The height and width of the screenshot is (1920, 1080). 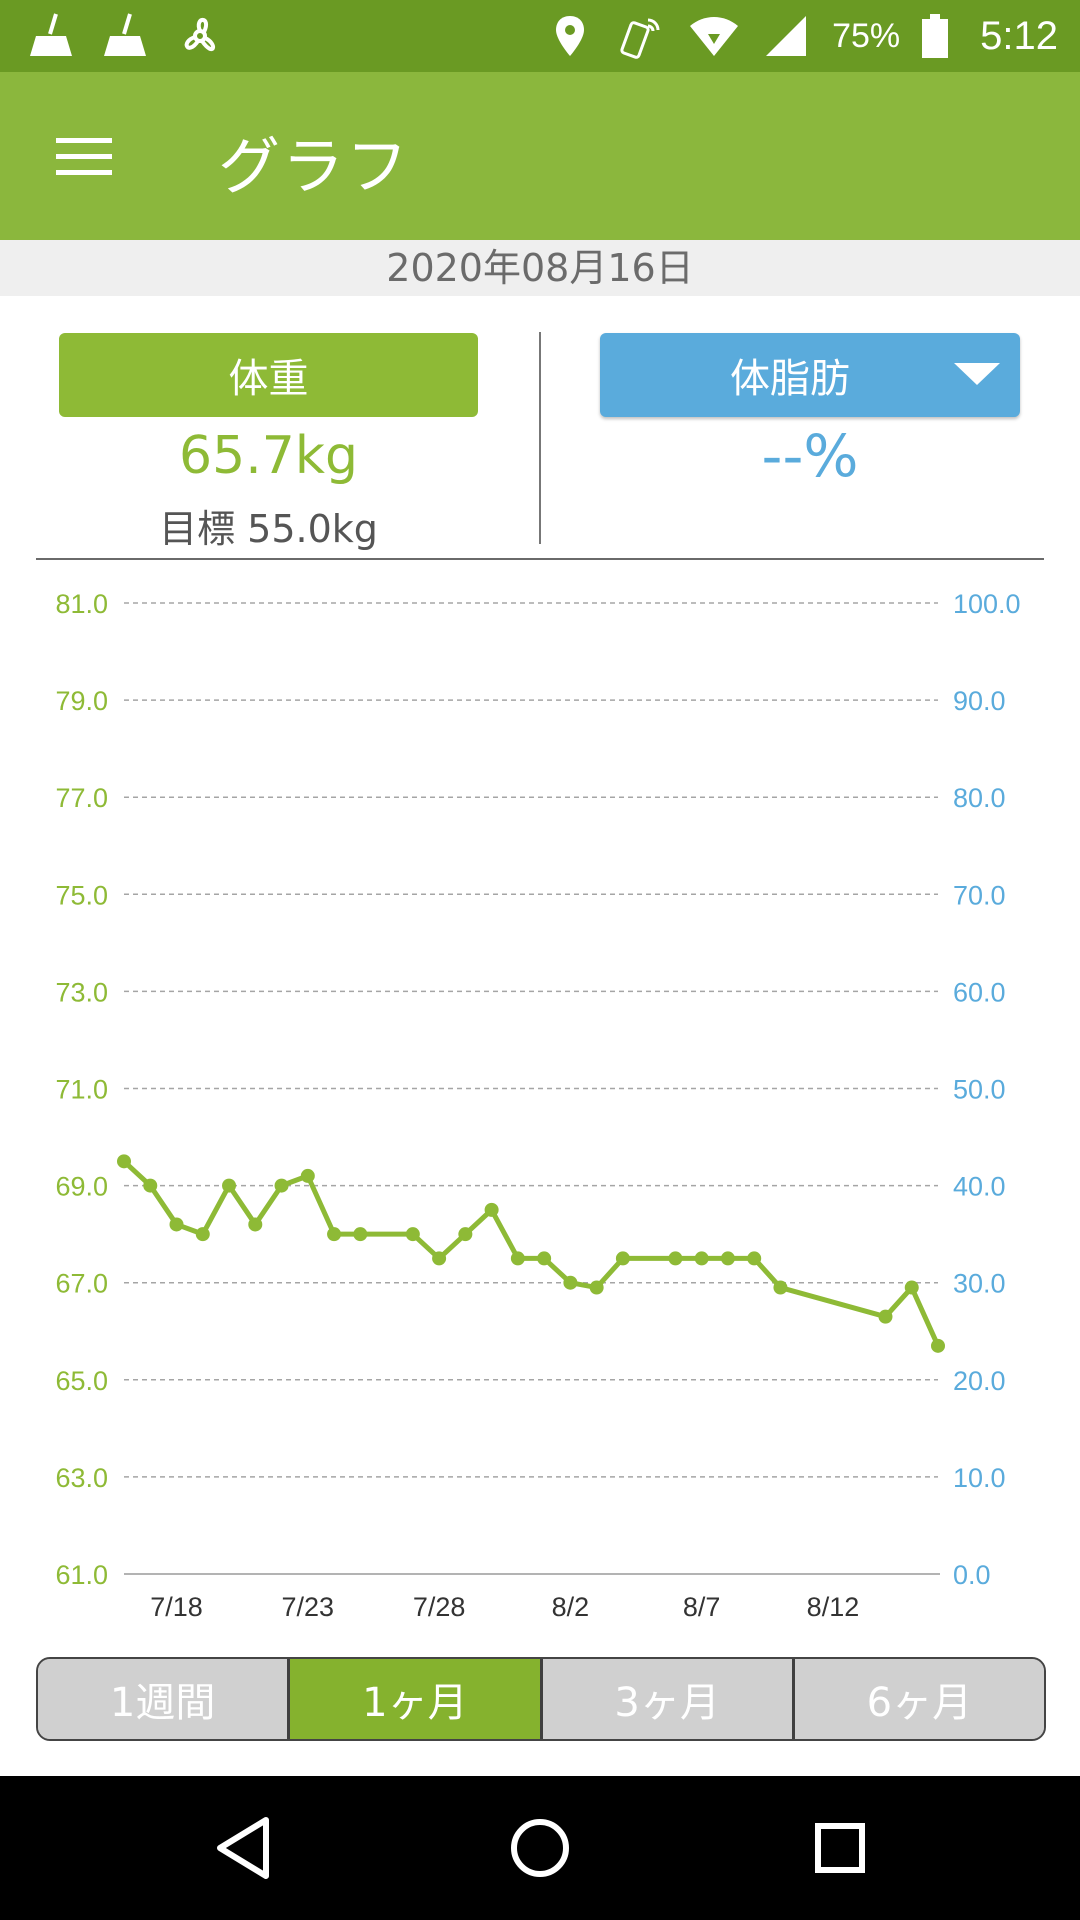 I want to click on left-axis-tick-label: 75.0, so click(x=81, y=895).